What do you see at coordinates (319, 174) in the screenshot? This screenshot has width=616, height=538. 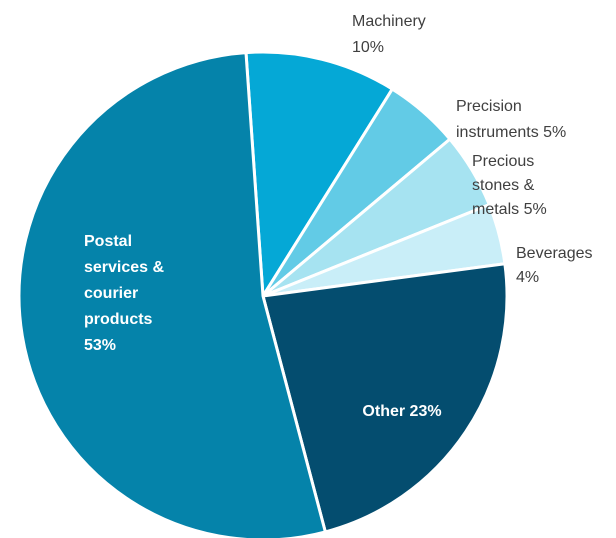 I see `pie-slice-machinery` at bounding box center [319, 174].